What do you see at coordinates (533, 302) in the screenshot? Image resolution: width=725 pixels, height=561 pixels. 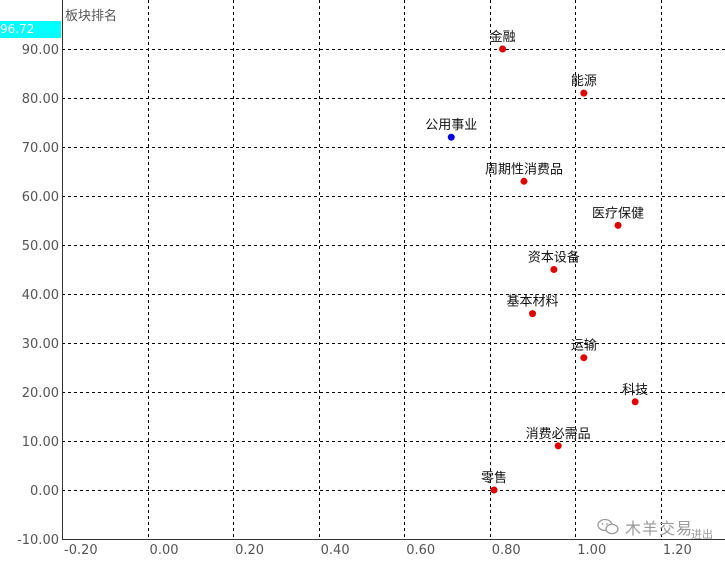 I see `point-label: 基本材料` at bounding box center [533, 302].